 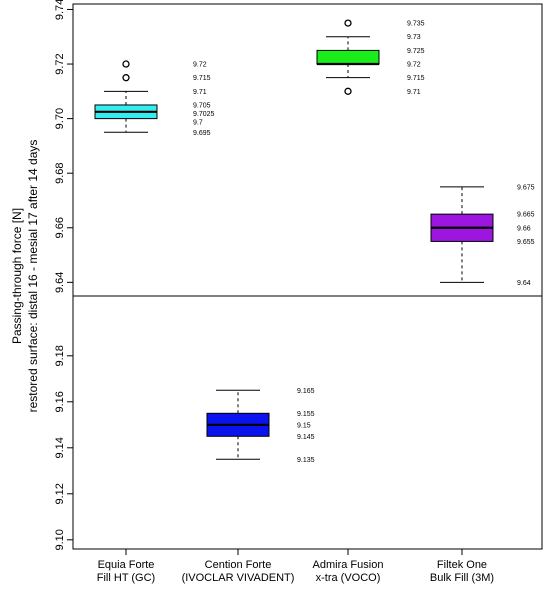 What do you see at coordinates (306, 391) in the screenshot?
I see `value-label: 9.165` at bounding box center [306, 391].